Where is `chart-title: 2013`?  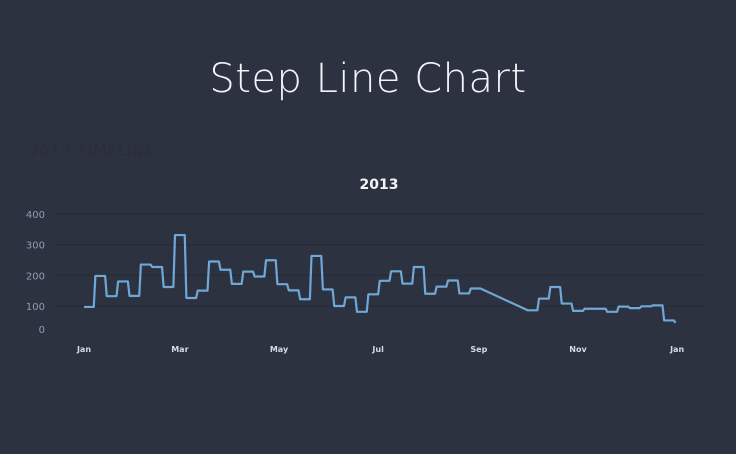 chart-title: 2013 is located at coordinates (379, 185).